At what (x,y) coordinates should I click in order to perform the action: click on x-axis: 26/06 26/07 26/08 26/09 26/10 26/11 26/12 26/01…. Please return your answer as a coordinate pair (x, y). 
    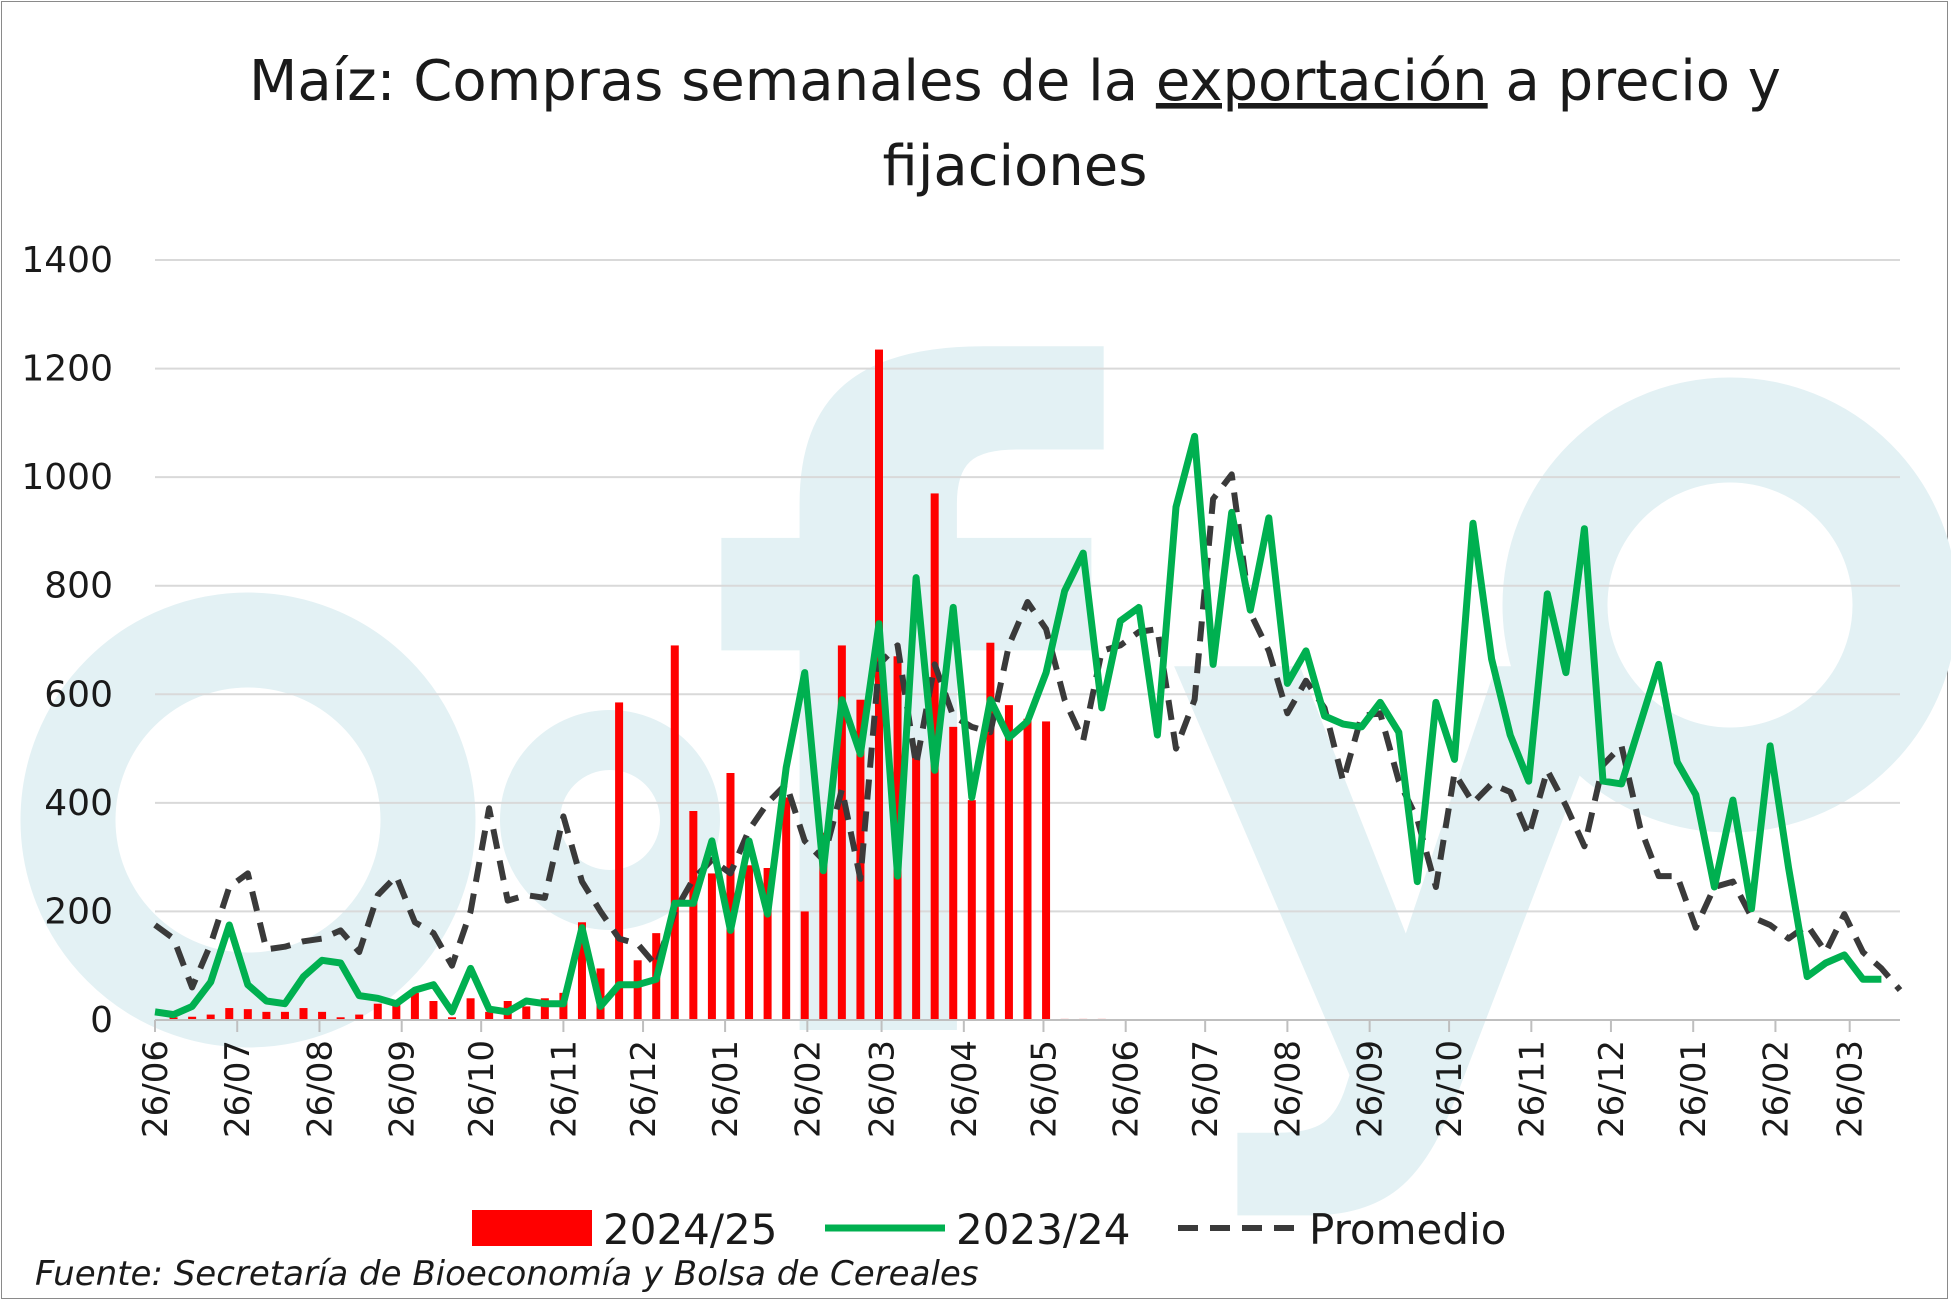
    Looking at the image, I should click on (1018, 1078).